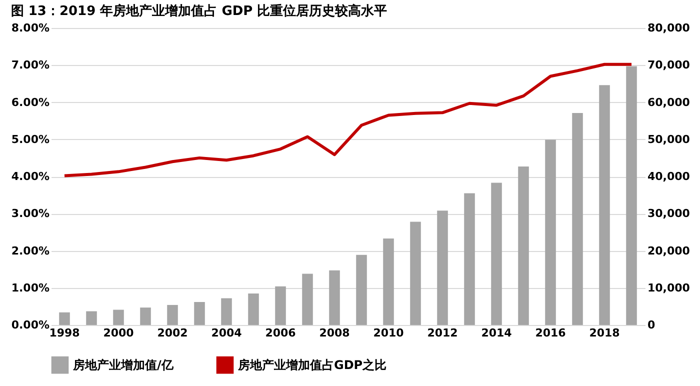 This screenshot has height=386, width=700. Describe the element at coordinates (123, 365) in the screenshot. I see `legend-label: 房地产业增加值/亿` at that location.